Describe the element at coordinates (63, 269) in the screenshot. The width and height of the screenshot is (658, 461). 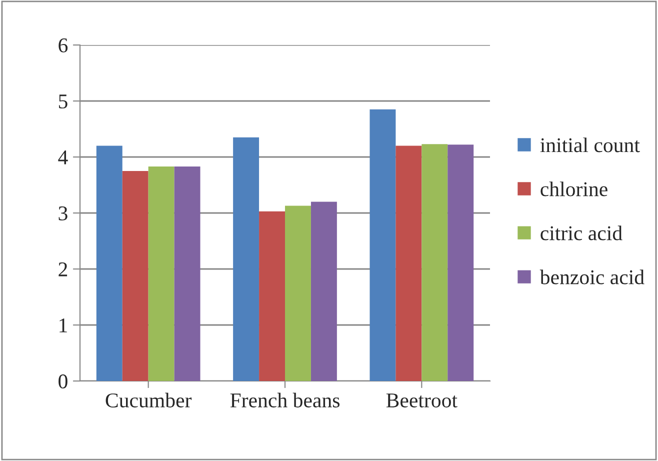
I see `y-tick-label: 2` at that location.